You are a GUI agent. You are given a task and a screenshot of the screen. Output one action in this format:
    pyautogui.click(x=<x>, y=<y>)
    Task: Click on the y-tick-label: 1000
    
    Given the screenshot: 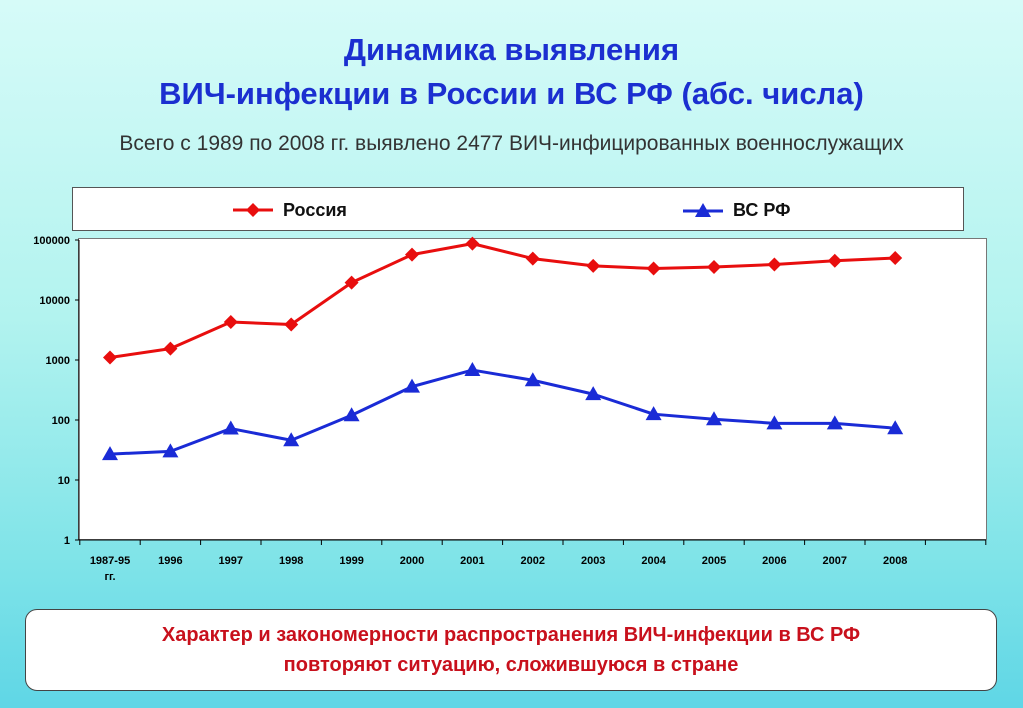 What is the action you would take?
    pyautogui.click(x=58, y=361)
    